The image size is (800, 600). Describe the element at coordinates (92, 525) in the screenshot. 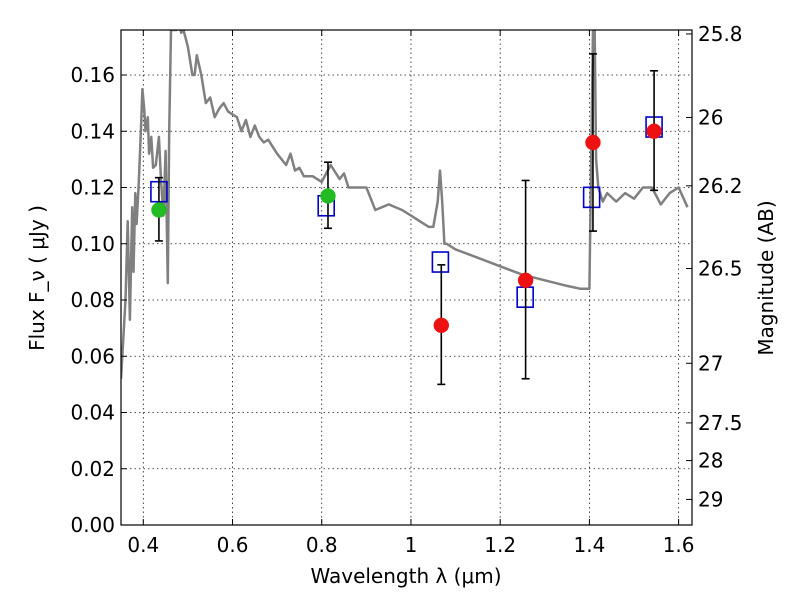

I see `y-tick-label: 0.00` at that location.